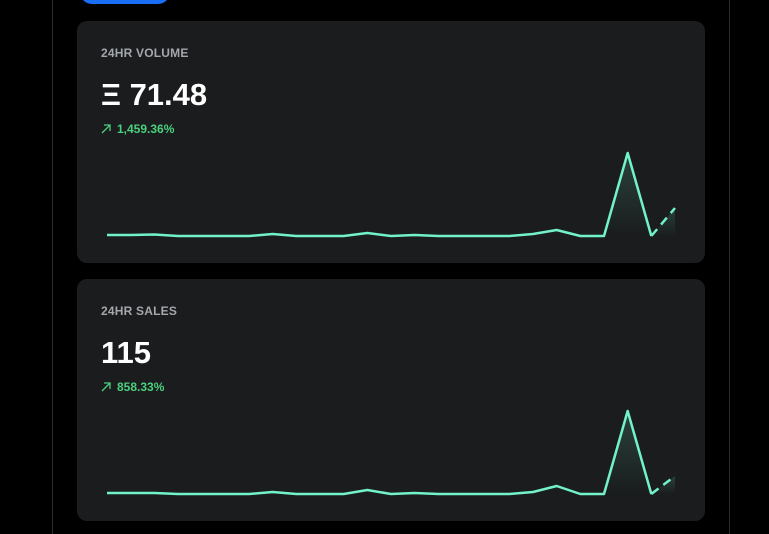 Image resolution: width=769 pixels, height=534 pixels. Describe the element at coordinates (145, 53) in the screenshot. I see `stat-label: 24HR VOLUME` at that location.